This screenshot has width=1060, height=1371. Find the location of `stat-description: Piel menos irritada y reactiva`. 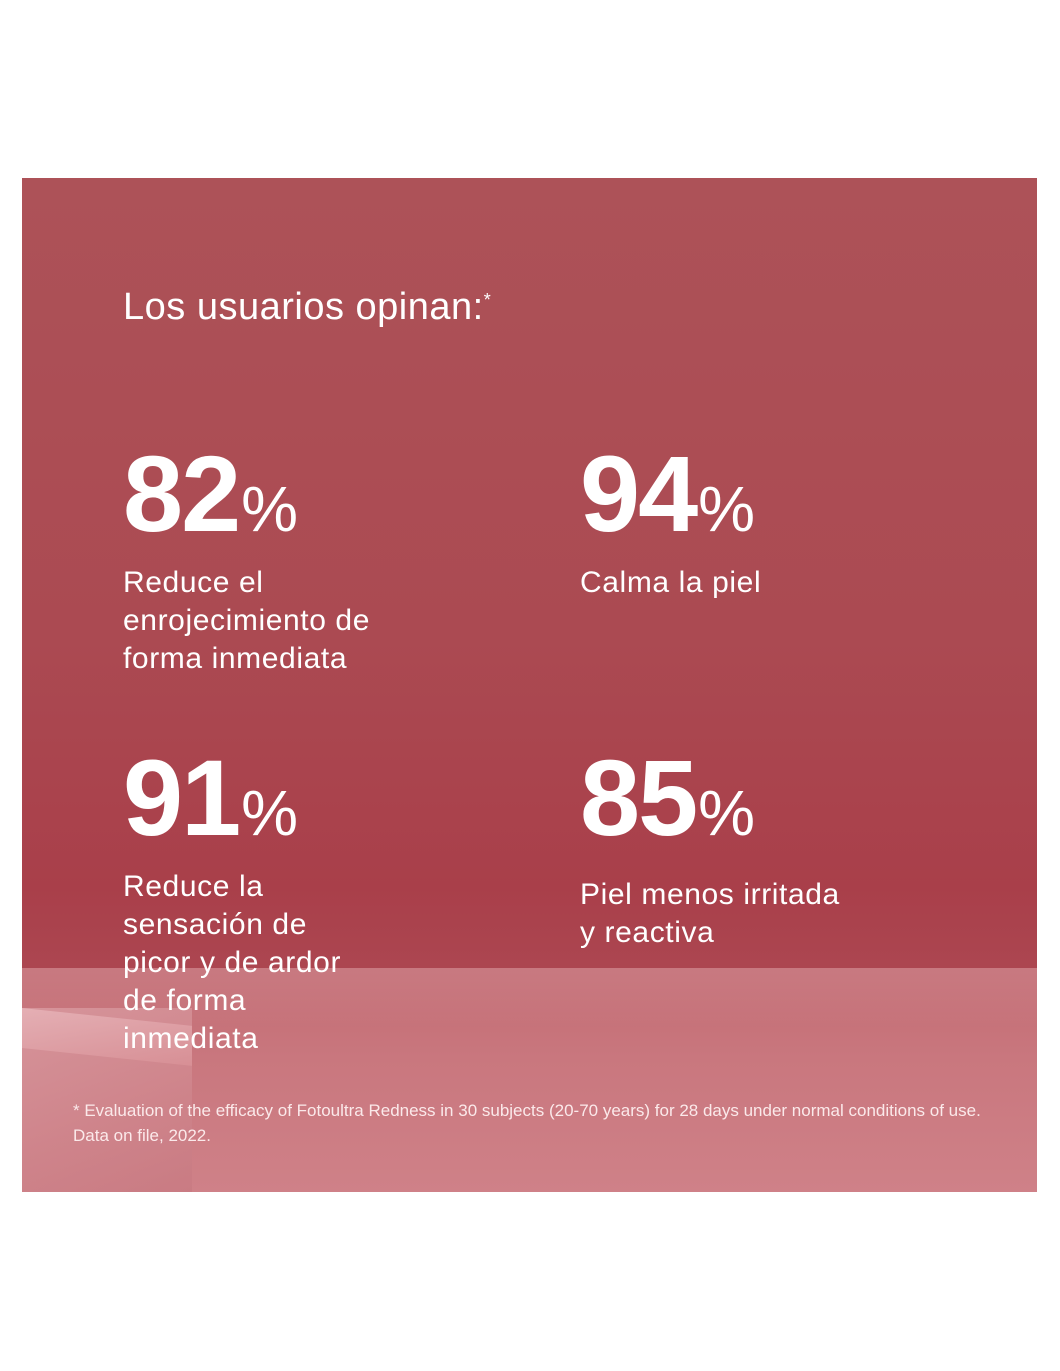

stat-description: Piel menos irritada y reactiva is located at coordinates (710, 913).